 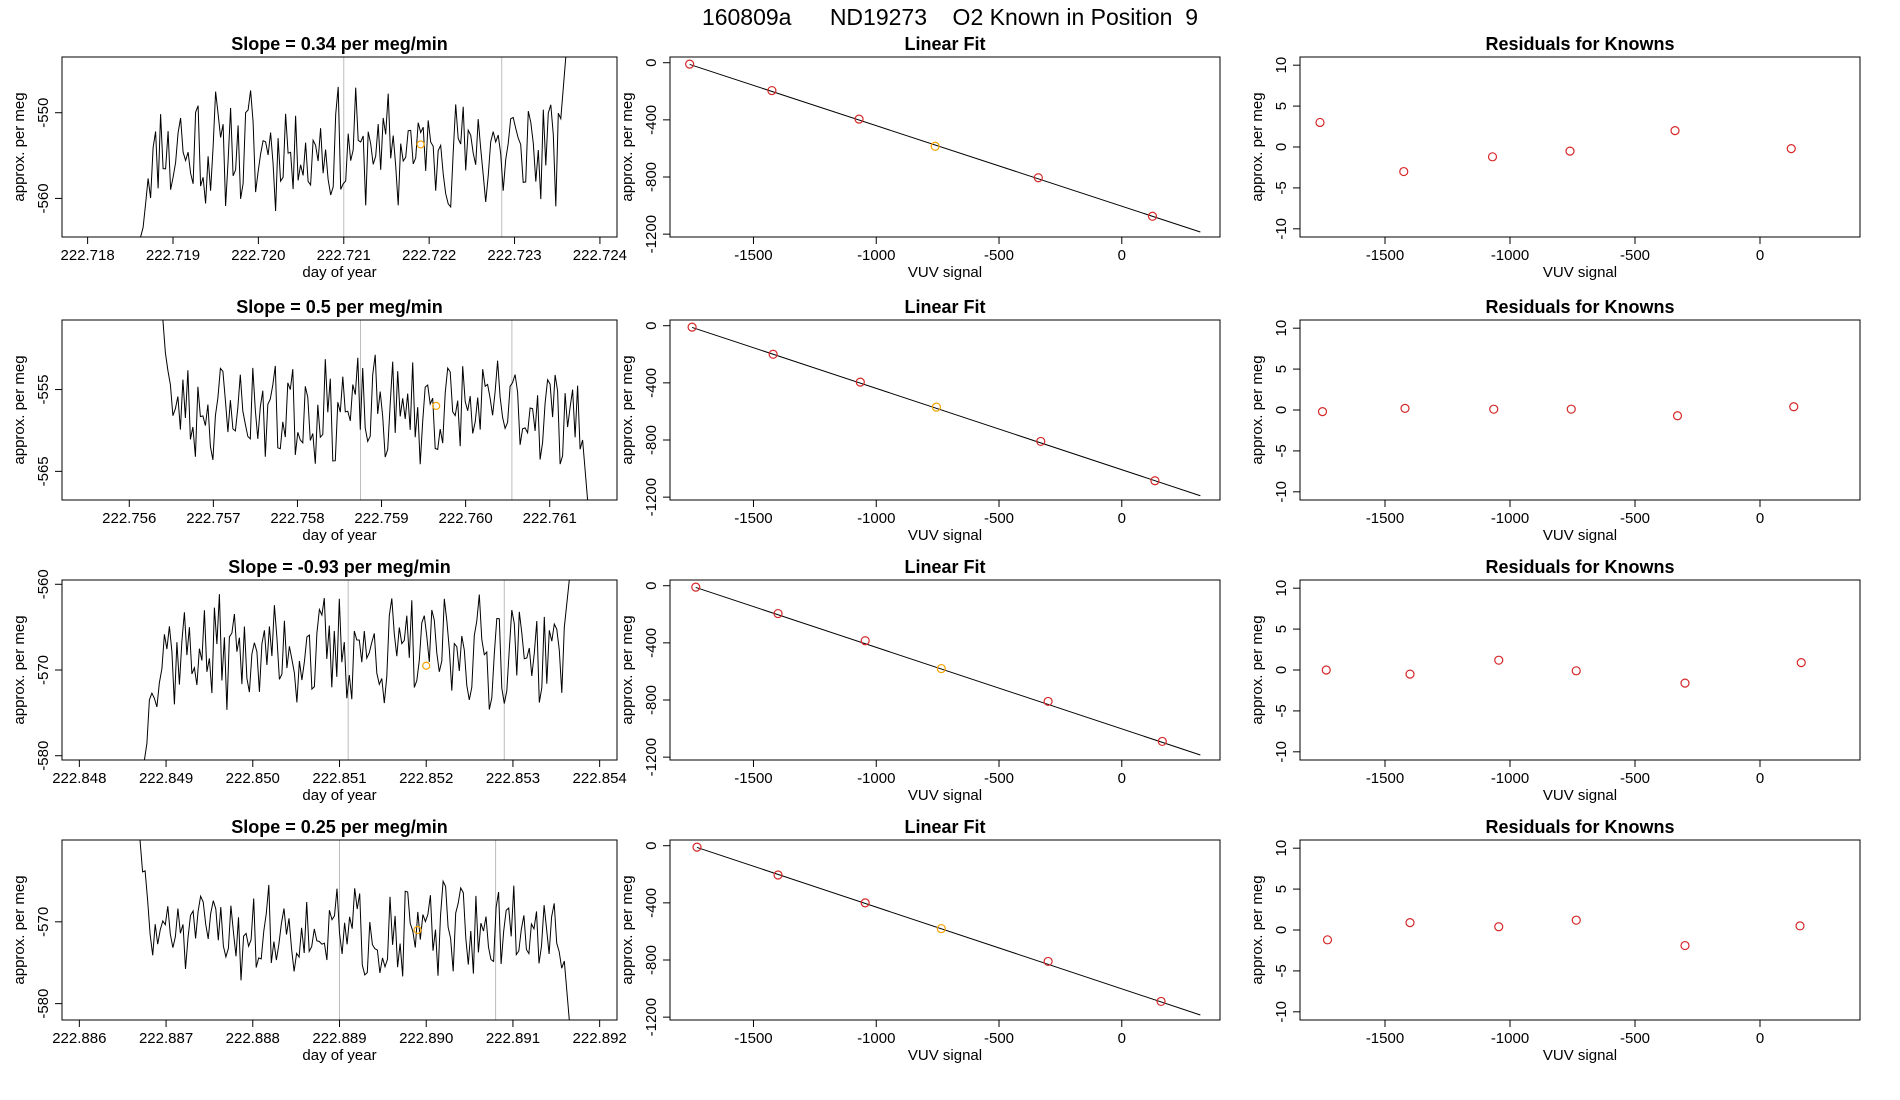 I want to click on panel-title: Residuals for Knowns, so click(x=1579, y=44).